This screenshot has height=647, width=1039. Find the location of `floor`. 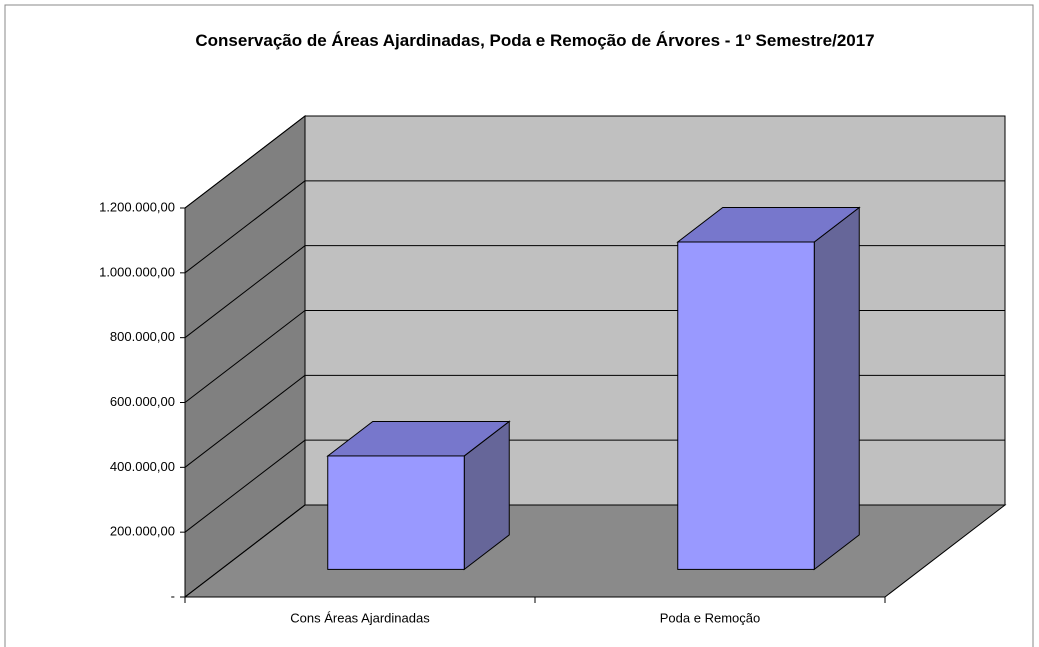

floor is located at coordinates (595, 551).